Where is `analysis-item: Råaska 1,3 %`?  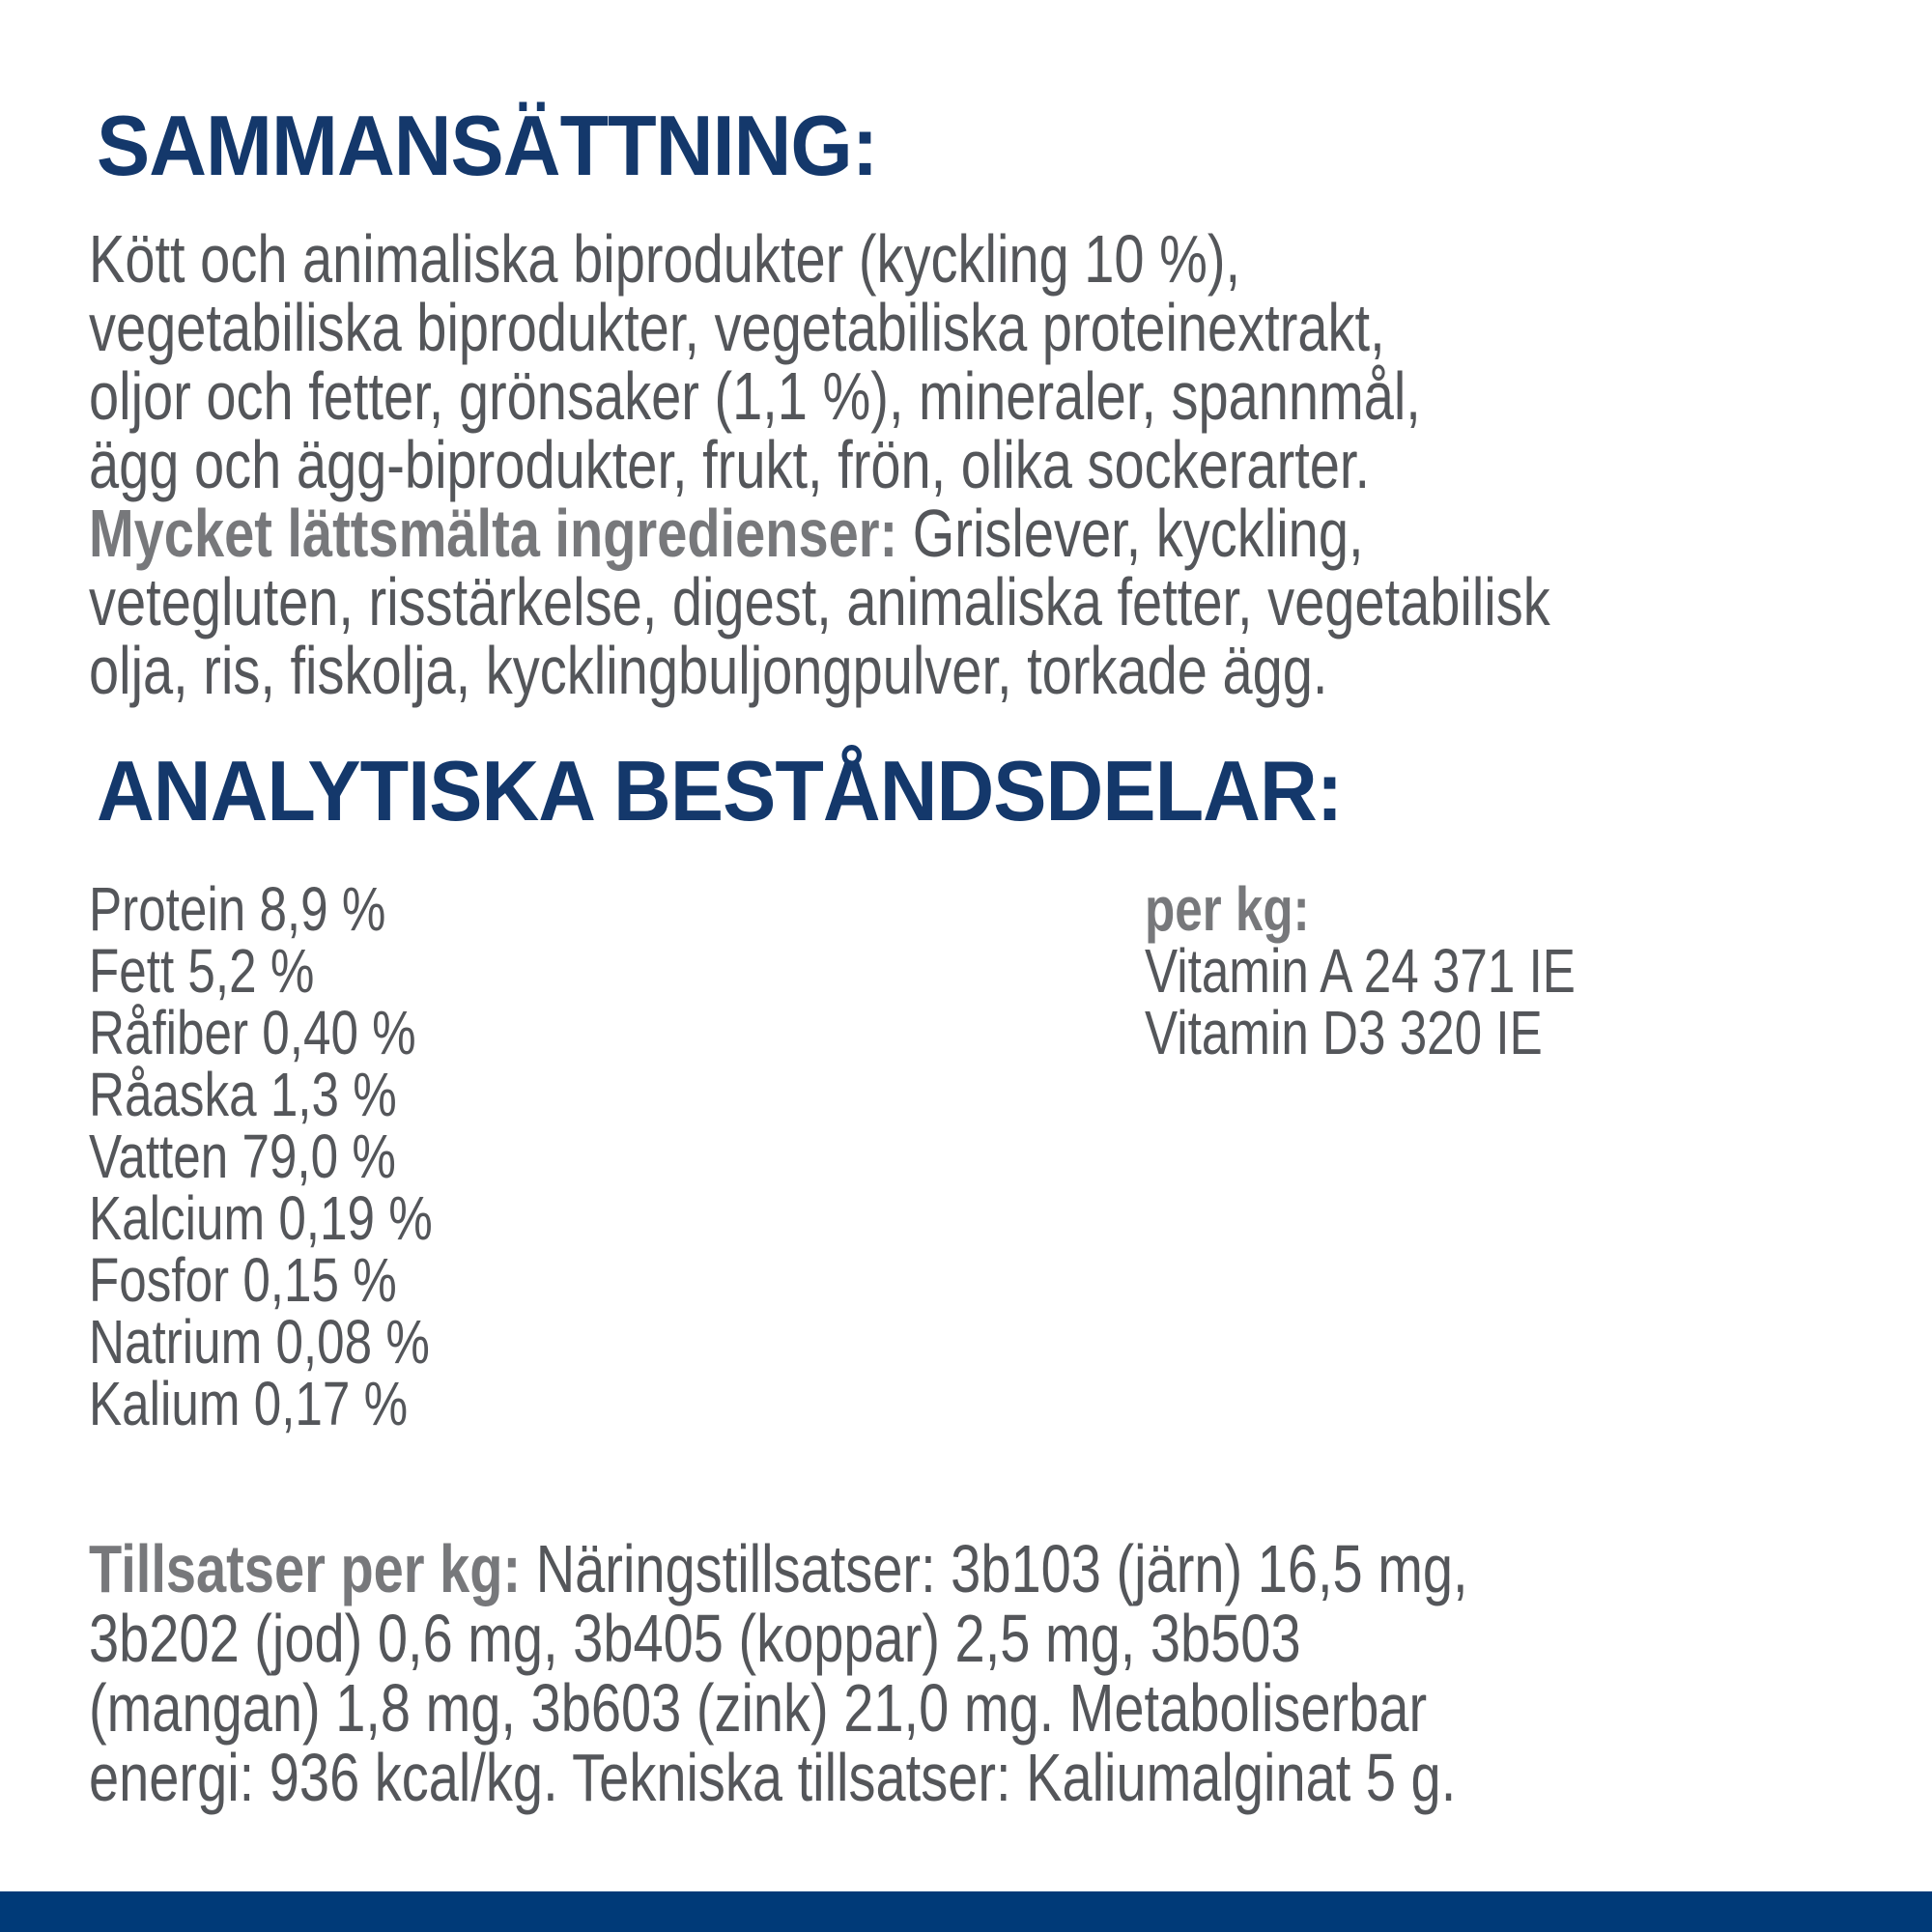
analysis-item: Råaska 1,3 % is located at coordinates (243, 1094).